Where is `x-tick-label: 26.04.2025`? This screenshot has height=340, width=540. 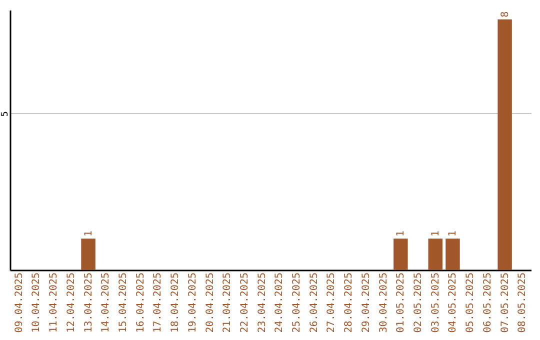 x-tick-label: 26.04.2025 is located at coordinates (314, 302).